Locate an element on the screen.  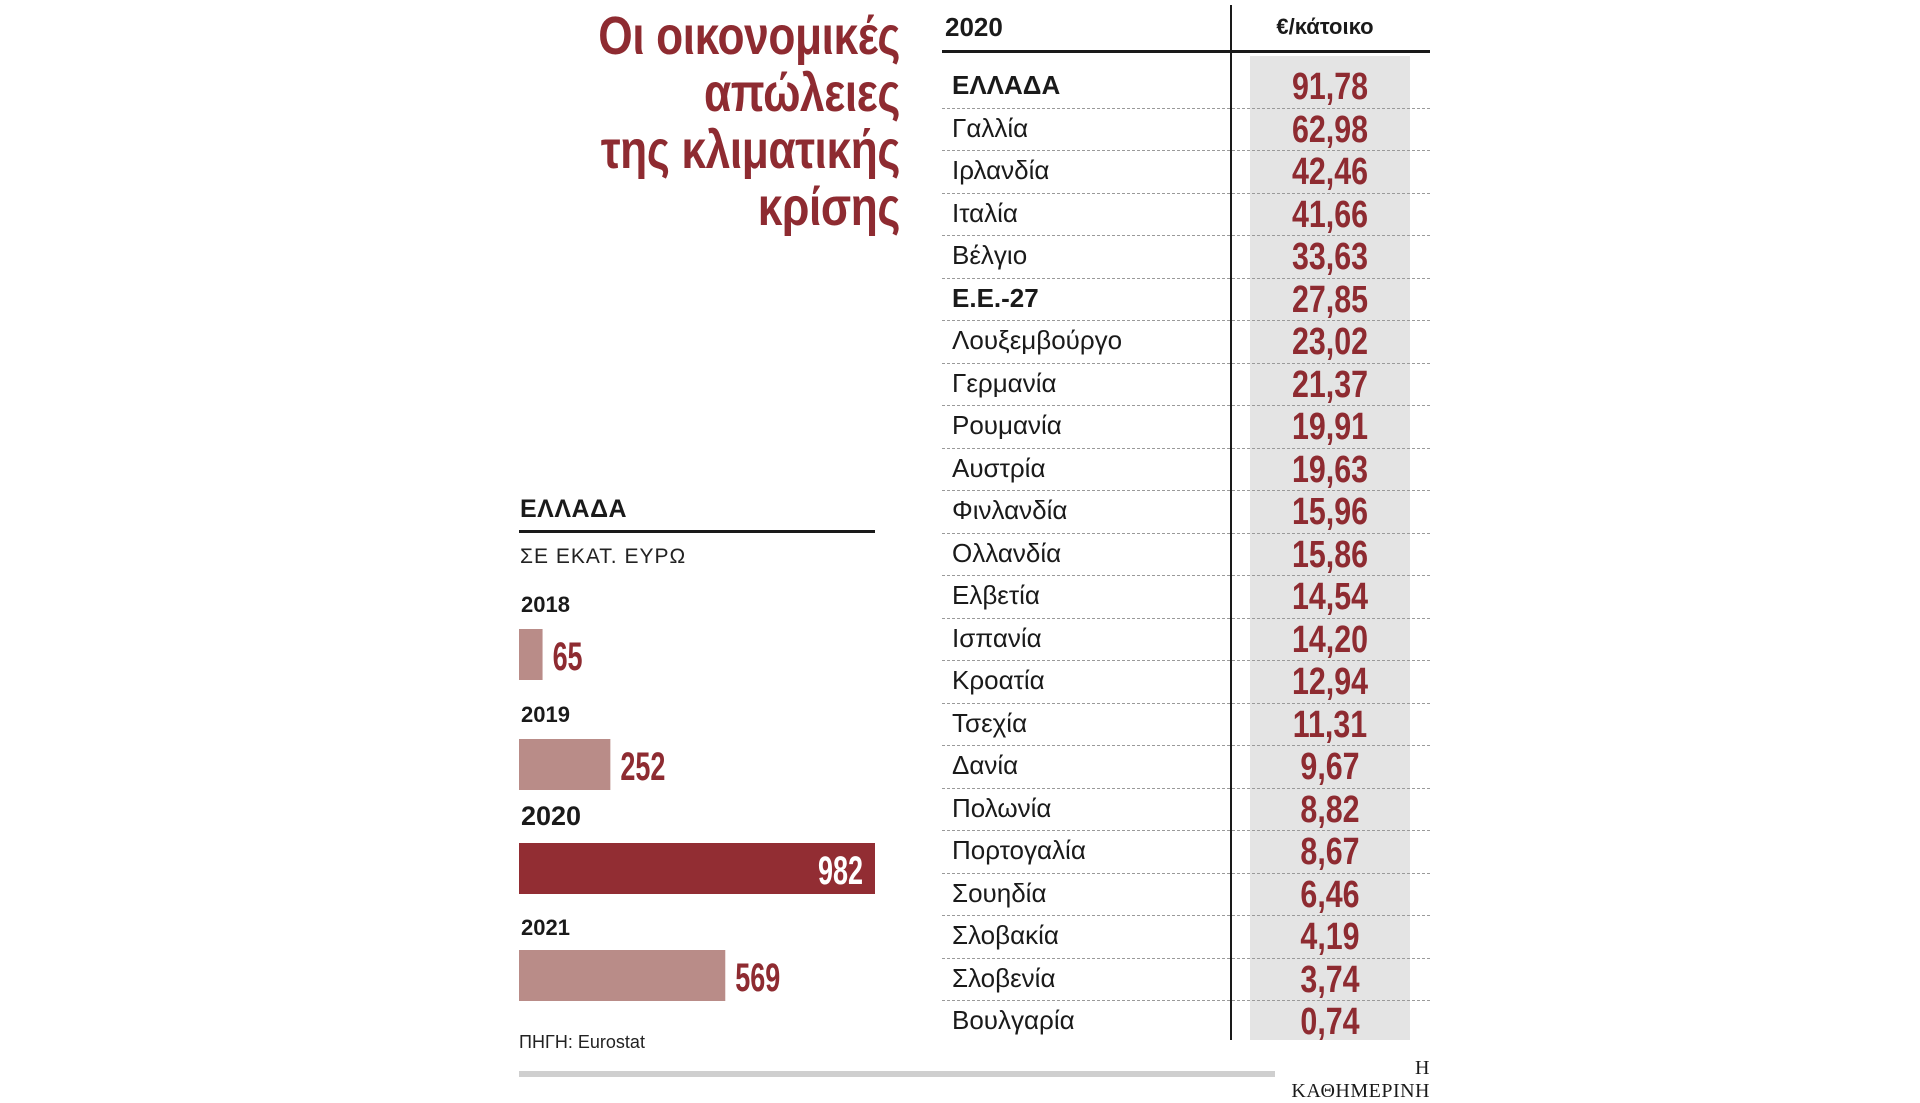
title-line: απώλειες is located at coordinates (801, 93).